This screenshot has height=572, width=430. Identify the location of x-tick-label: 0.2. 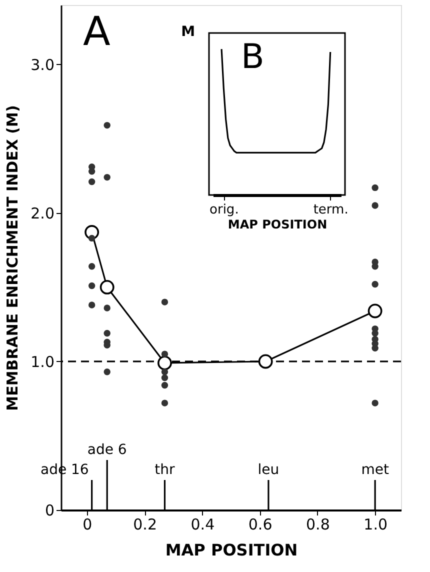
(145, 525).